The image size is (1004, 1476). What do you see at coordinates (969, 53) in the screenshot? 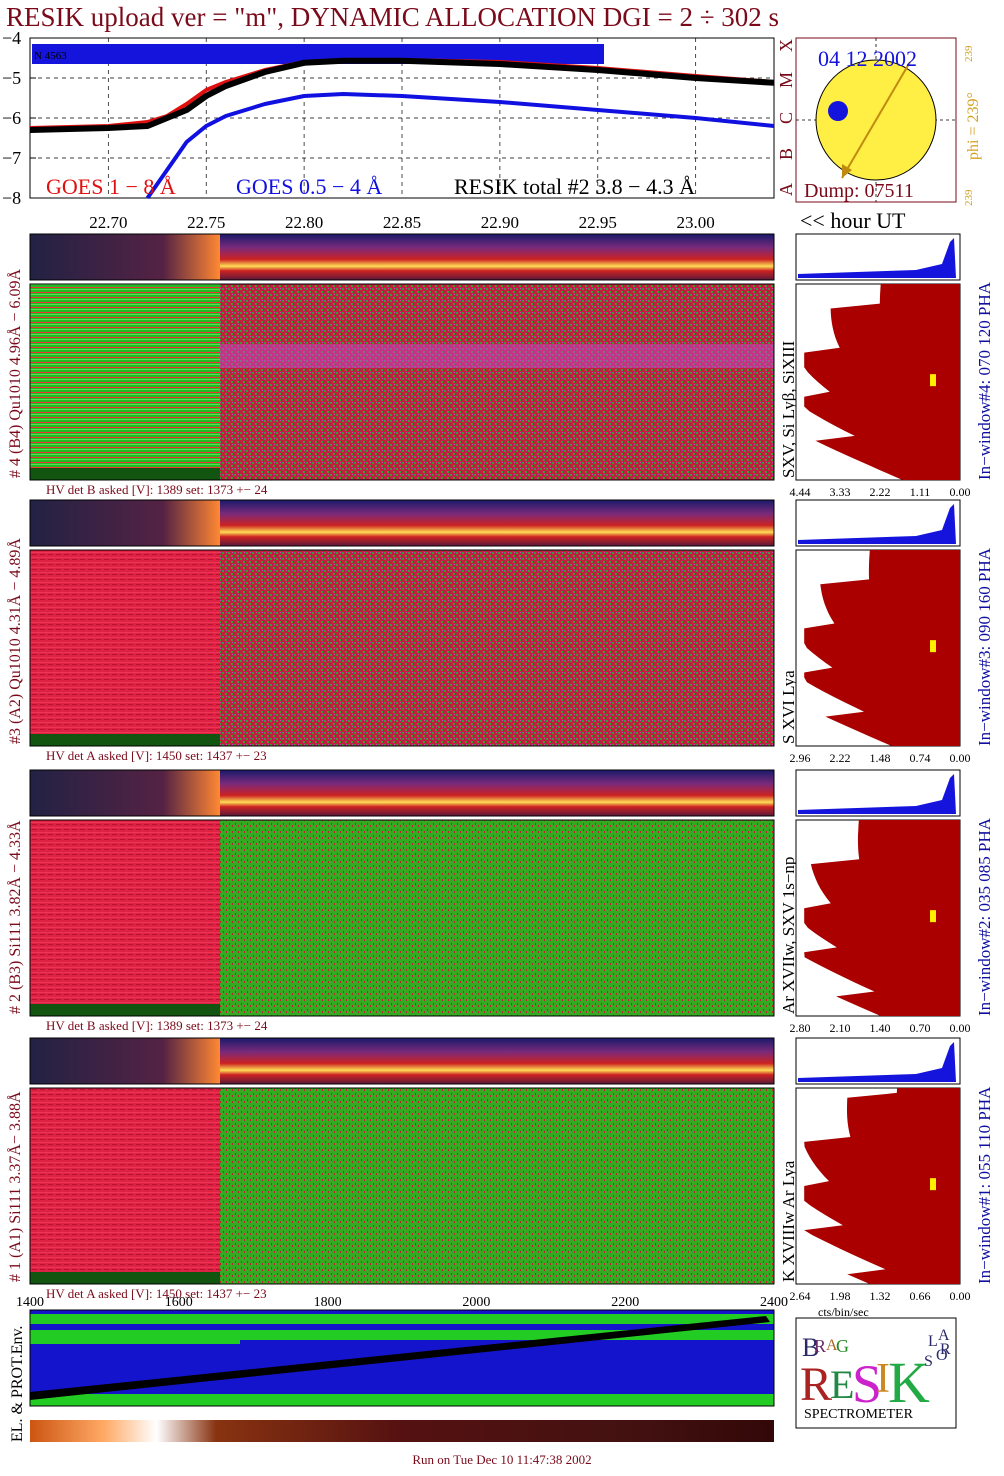
I see `phi-top-value: 239` at bounding box center [969, 53].